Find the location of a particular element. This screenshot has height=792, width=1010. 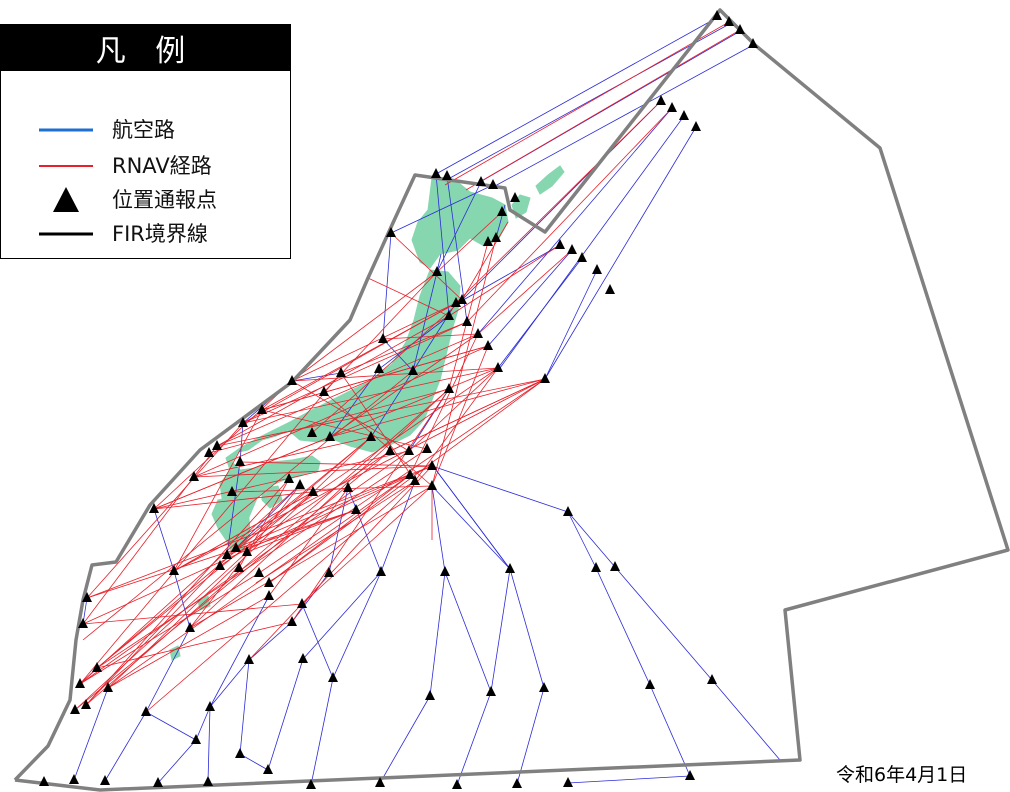

fir-line-icon is located at coordinates (66, 234).